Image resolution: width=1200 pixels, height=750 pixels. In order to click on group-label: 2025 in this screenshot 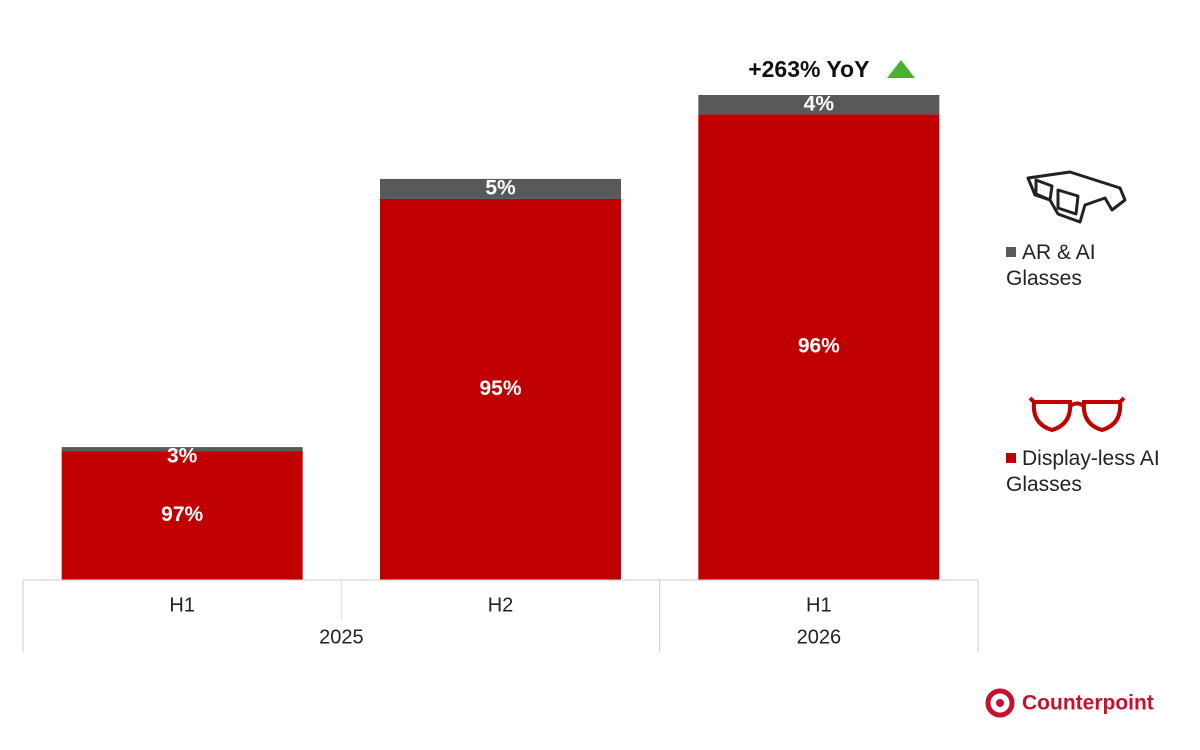, I will do `click(341, 637)`.